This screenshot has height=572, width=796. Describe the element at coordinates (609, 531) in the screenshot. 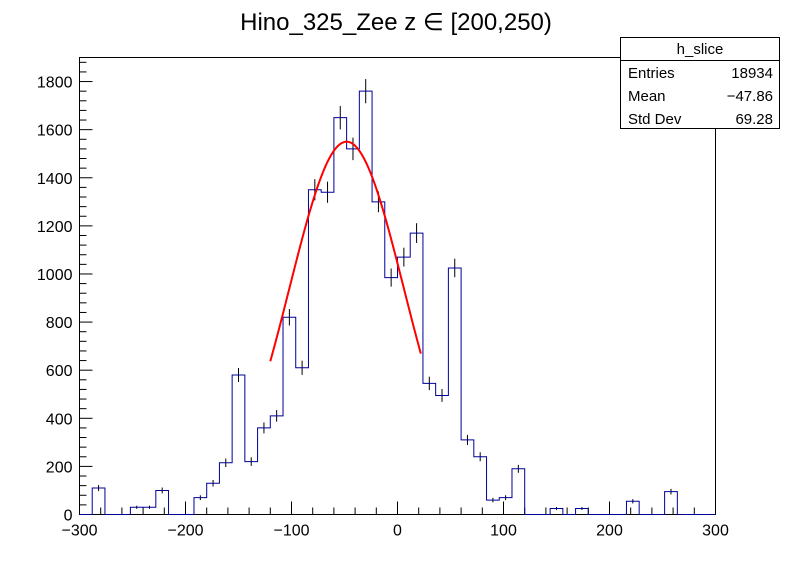

I see `x-tick-label: 200` at that location.